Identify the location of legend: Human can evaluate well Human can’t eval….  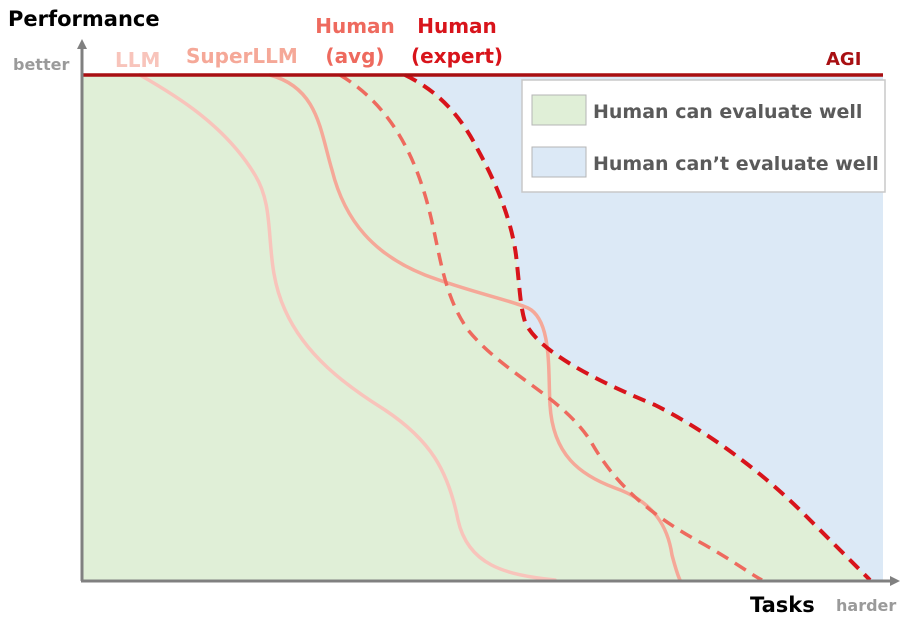
(703, 136).